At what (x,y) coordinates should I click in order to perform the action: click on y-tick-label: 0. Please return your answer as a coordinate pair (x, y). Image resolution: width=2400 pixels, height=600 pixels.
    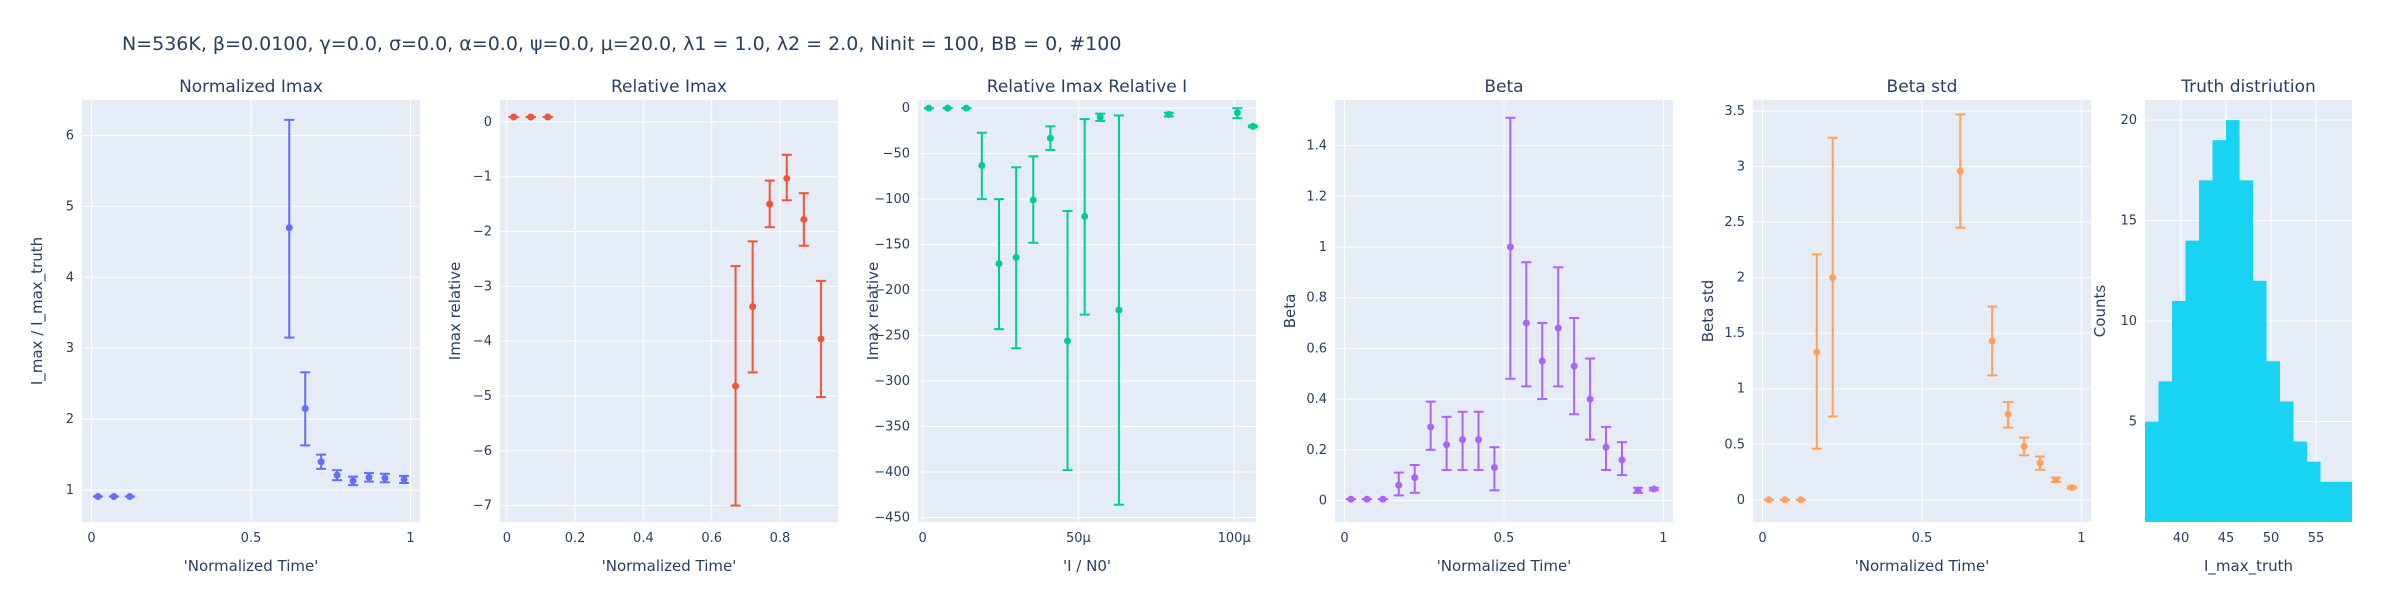
    Looking at the image, I should click on (1323, 500).